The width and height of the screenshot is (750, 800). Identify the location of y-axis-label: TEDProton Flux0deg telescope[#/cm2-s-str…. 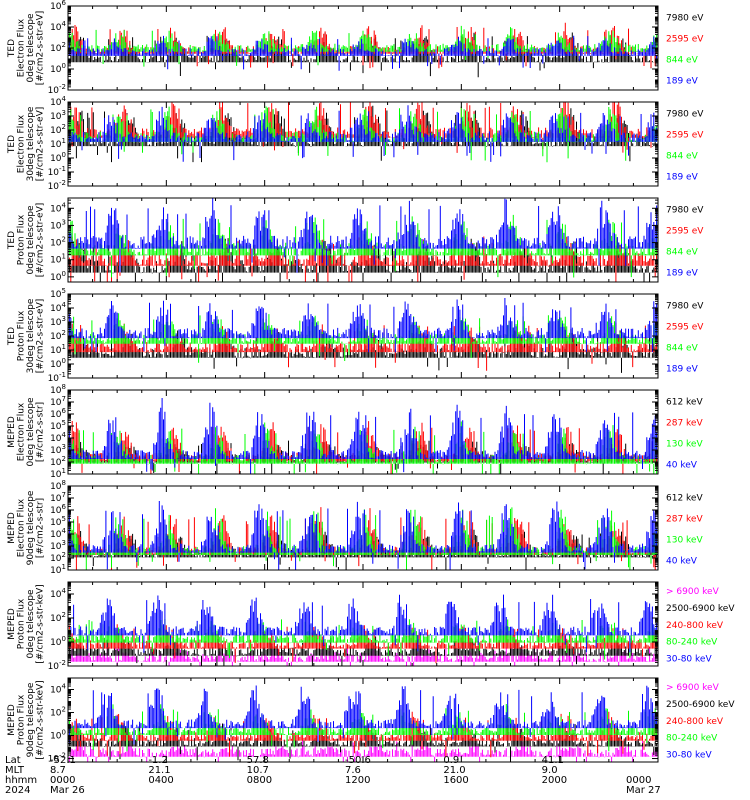
(26, 240).